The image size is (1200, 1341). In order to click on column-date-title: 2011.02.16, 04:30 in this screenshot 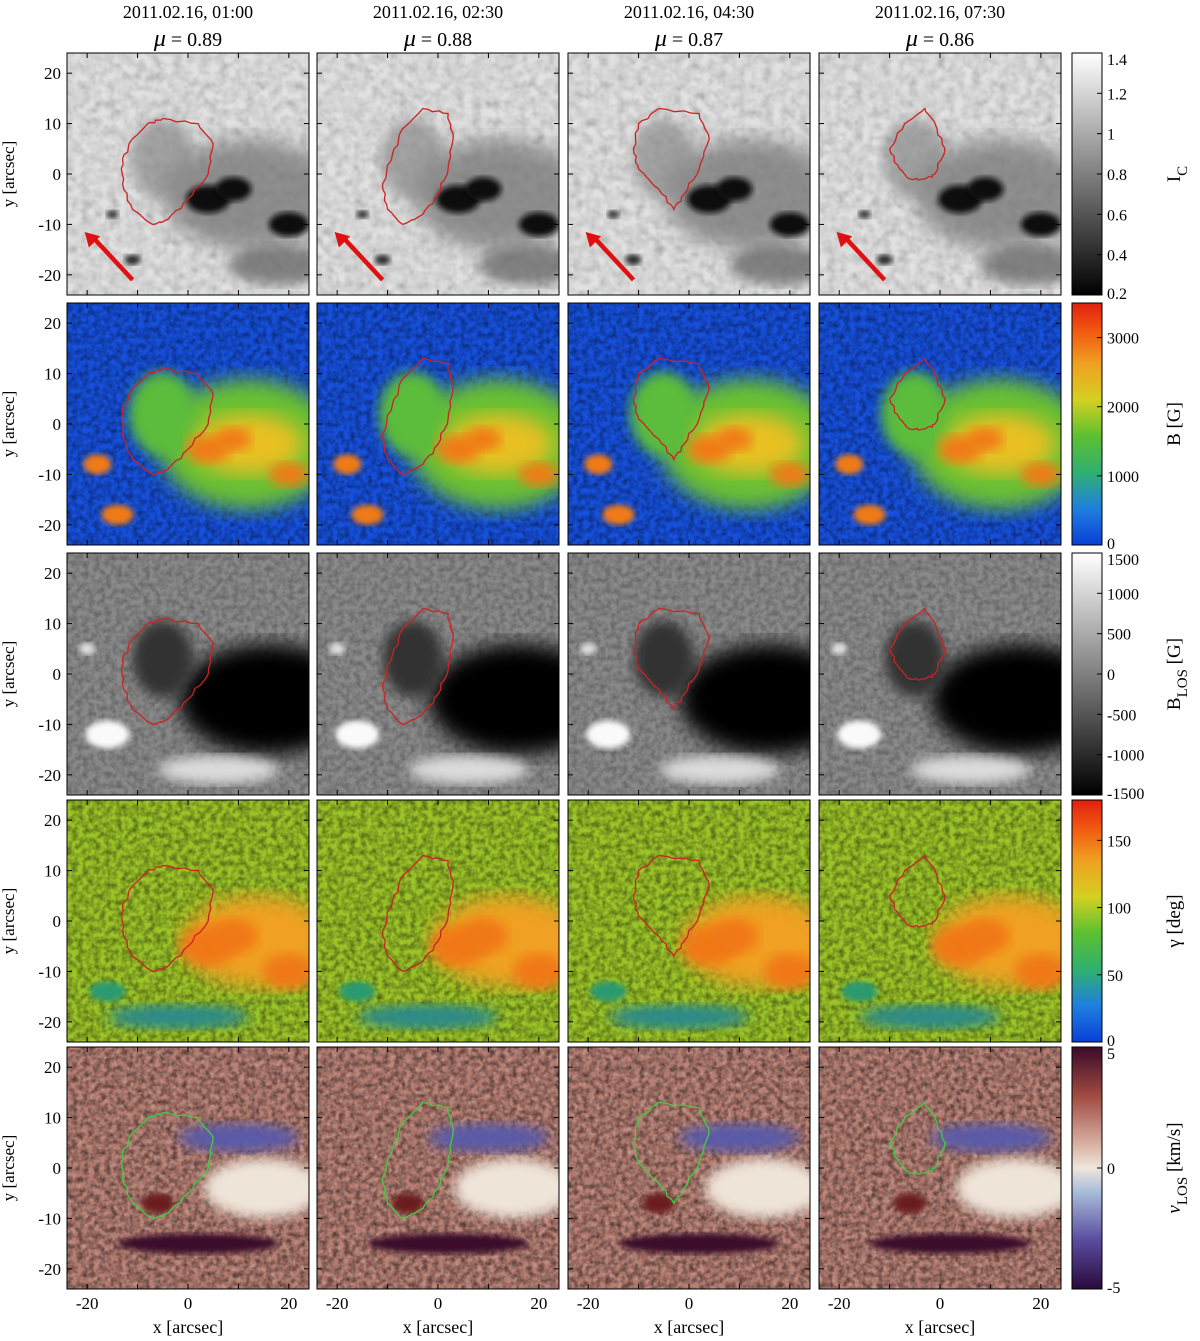, I will do `click(689, 12)`.